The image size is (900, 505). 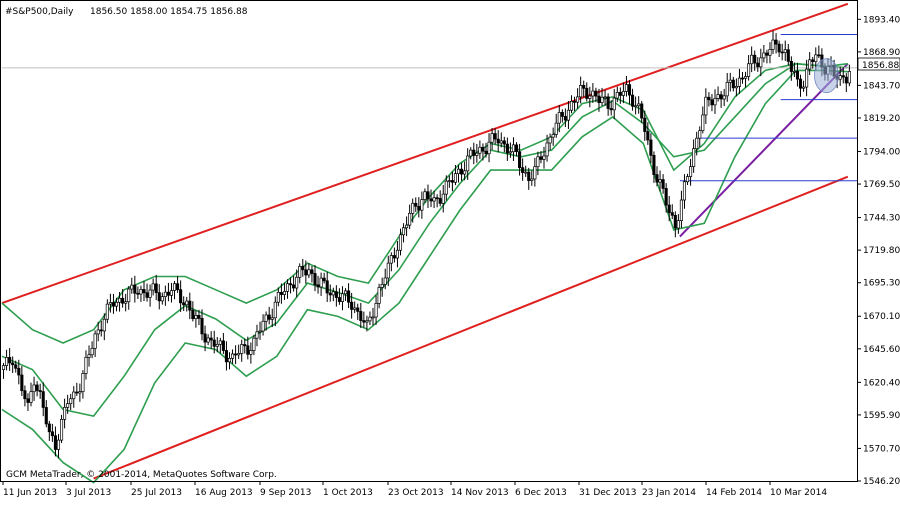 What do you see at coordinates (826, 76) in the screenshot?
I see `selection-ellipse` at bounding box center [826, 76].